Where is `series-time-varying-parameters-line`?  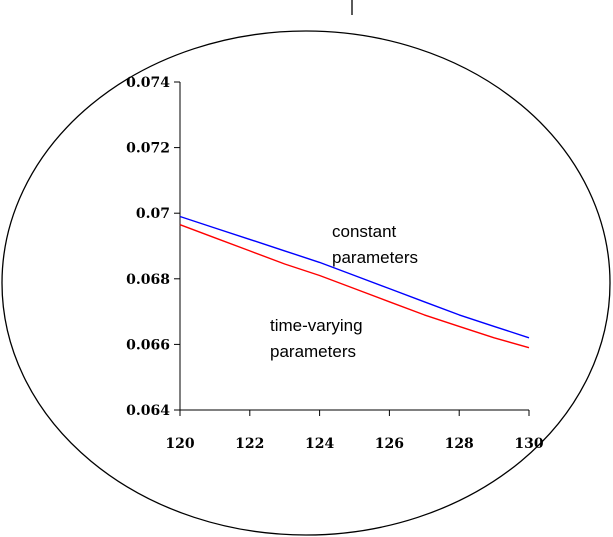
series-time-varying-parameters-line is located at coordinates (354, 286).